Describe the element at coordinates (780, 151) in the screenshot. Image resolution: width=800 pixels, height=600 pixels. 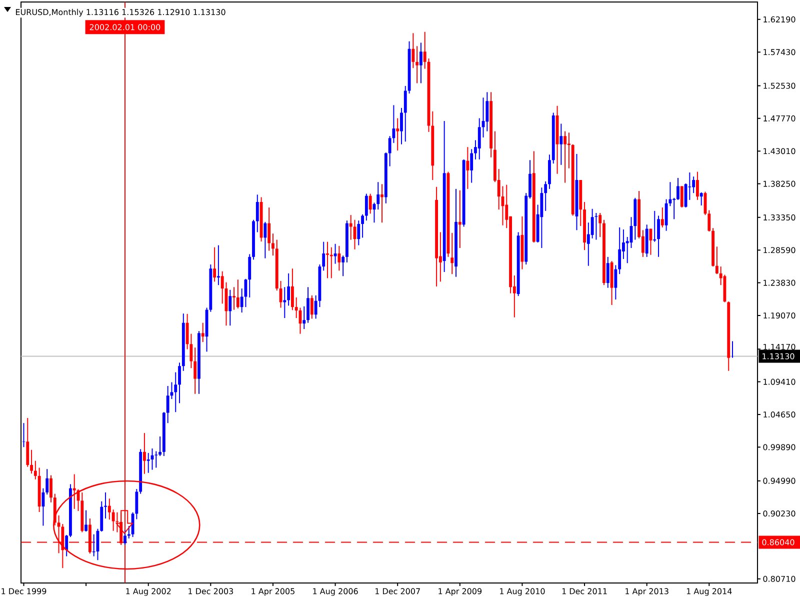
I see `y-tick-label: 1.43010` at that location.